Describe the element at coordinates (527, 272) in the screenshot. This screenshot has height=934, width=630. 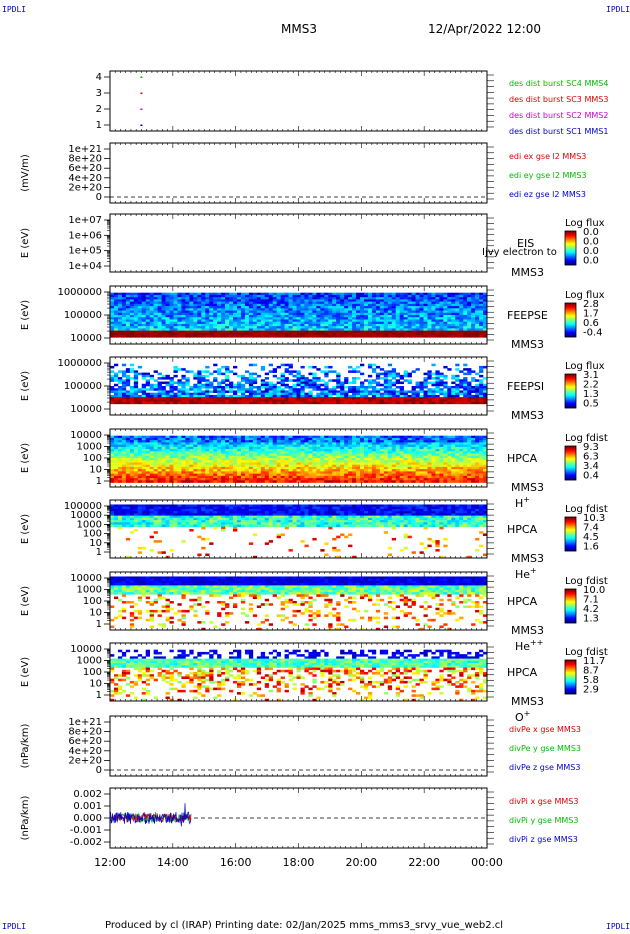
I see `eis-panel-spacecraft: MMS3` at that location.